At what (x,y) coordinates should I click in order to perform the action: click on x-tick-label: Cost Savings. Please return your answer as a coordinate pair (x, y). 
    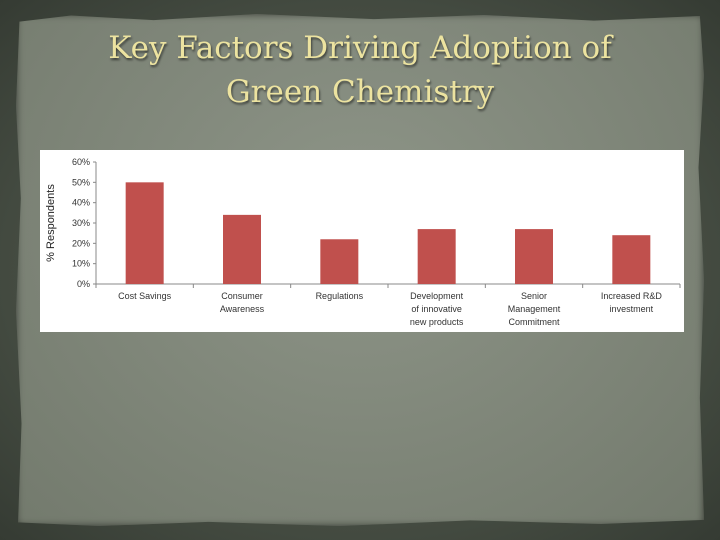
    Looking at the image, I should click on (145, 296).